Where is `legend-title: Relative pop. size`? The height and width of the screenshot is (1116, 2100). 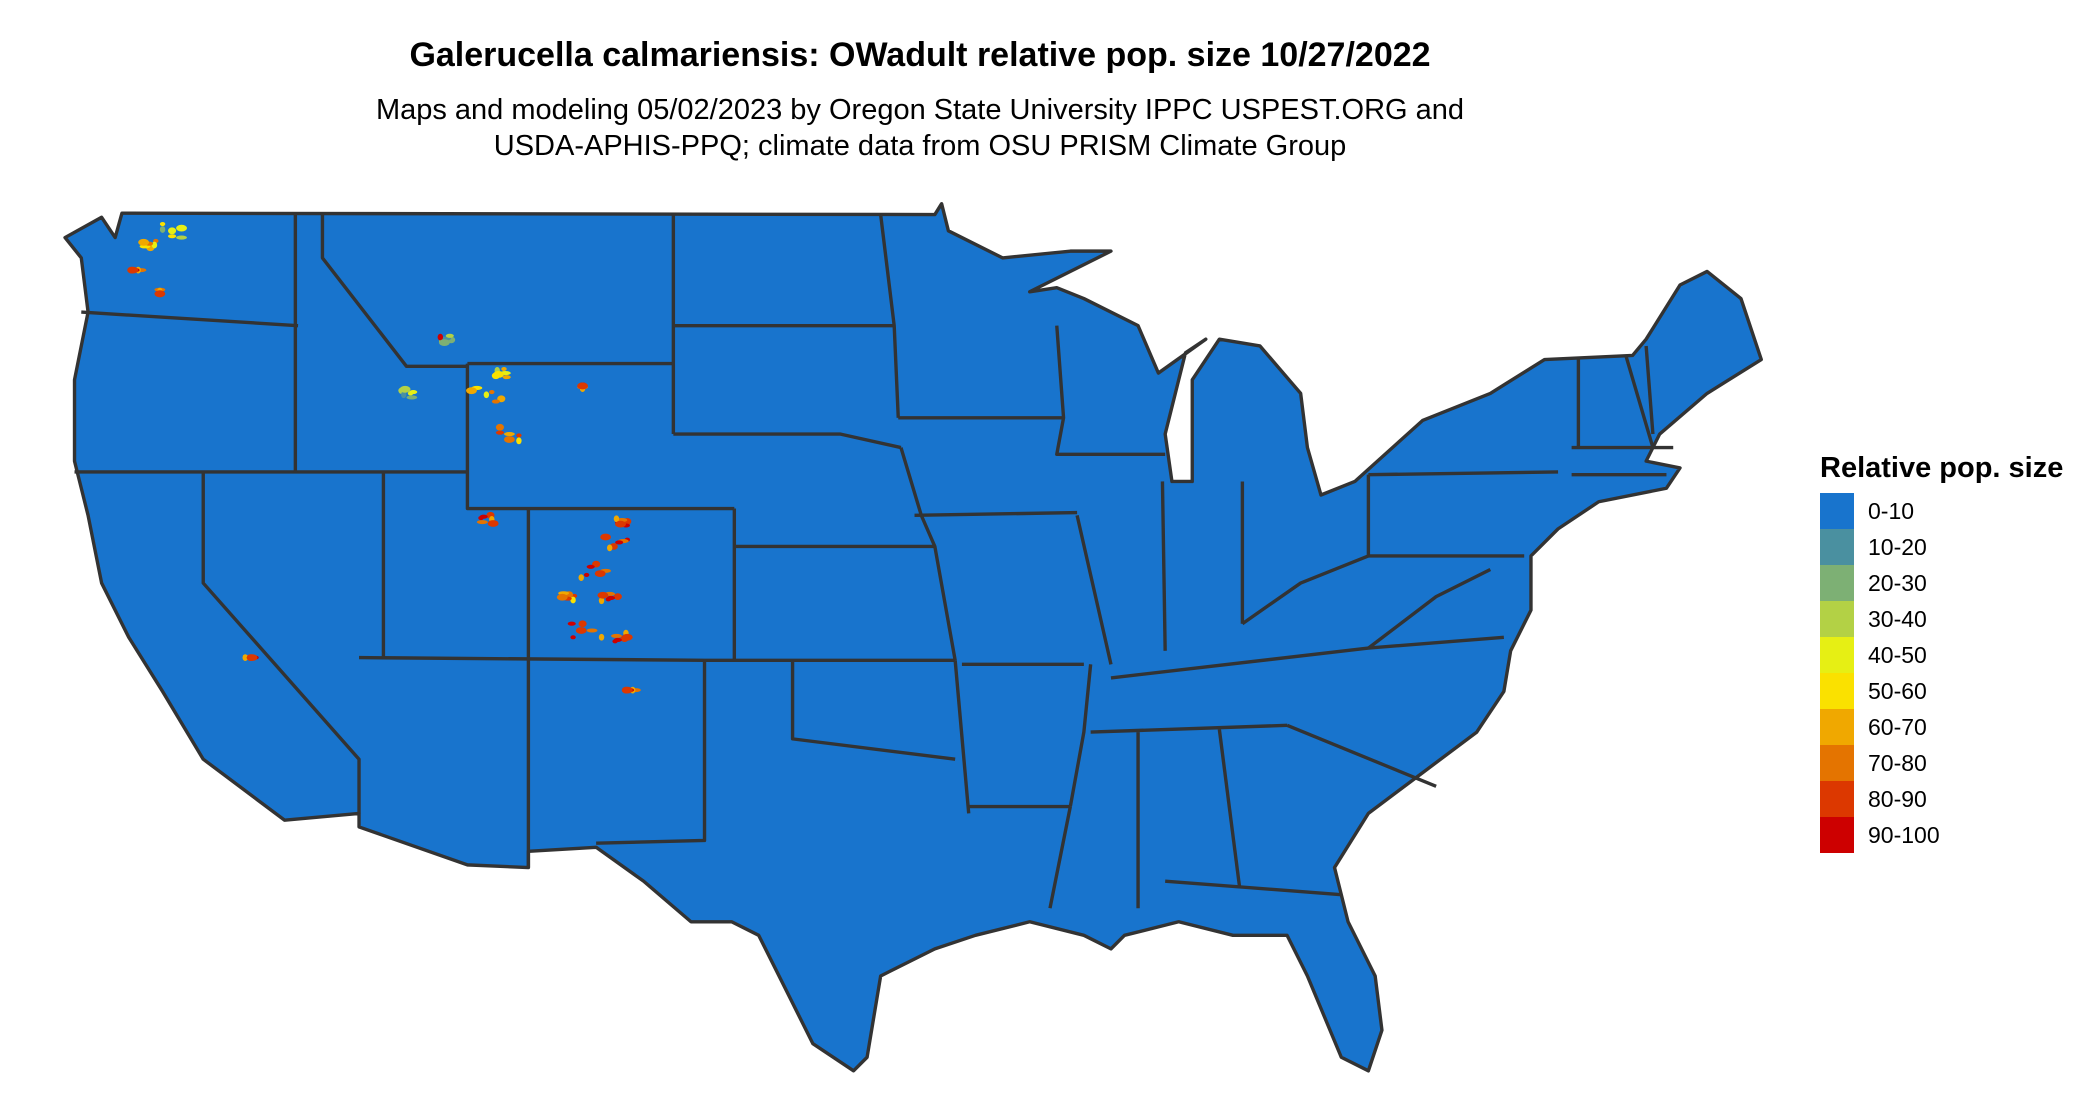
legend-title: Relative pop. size is located at coordinates (1942, 468).